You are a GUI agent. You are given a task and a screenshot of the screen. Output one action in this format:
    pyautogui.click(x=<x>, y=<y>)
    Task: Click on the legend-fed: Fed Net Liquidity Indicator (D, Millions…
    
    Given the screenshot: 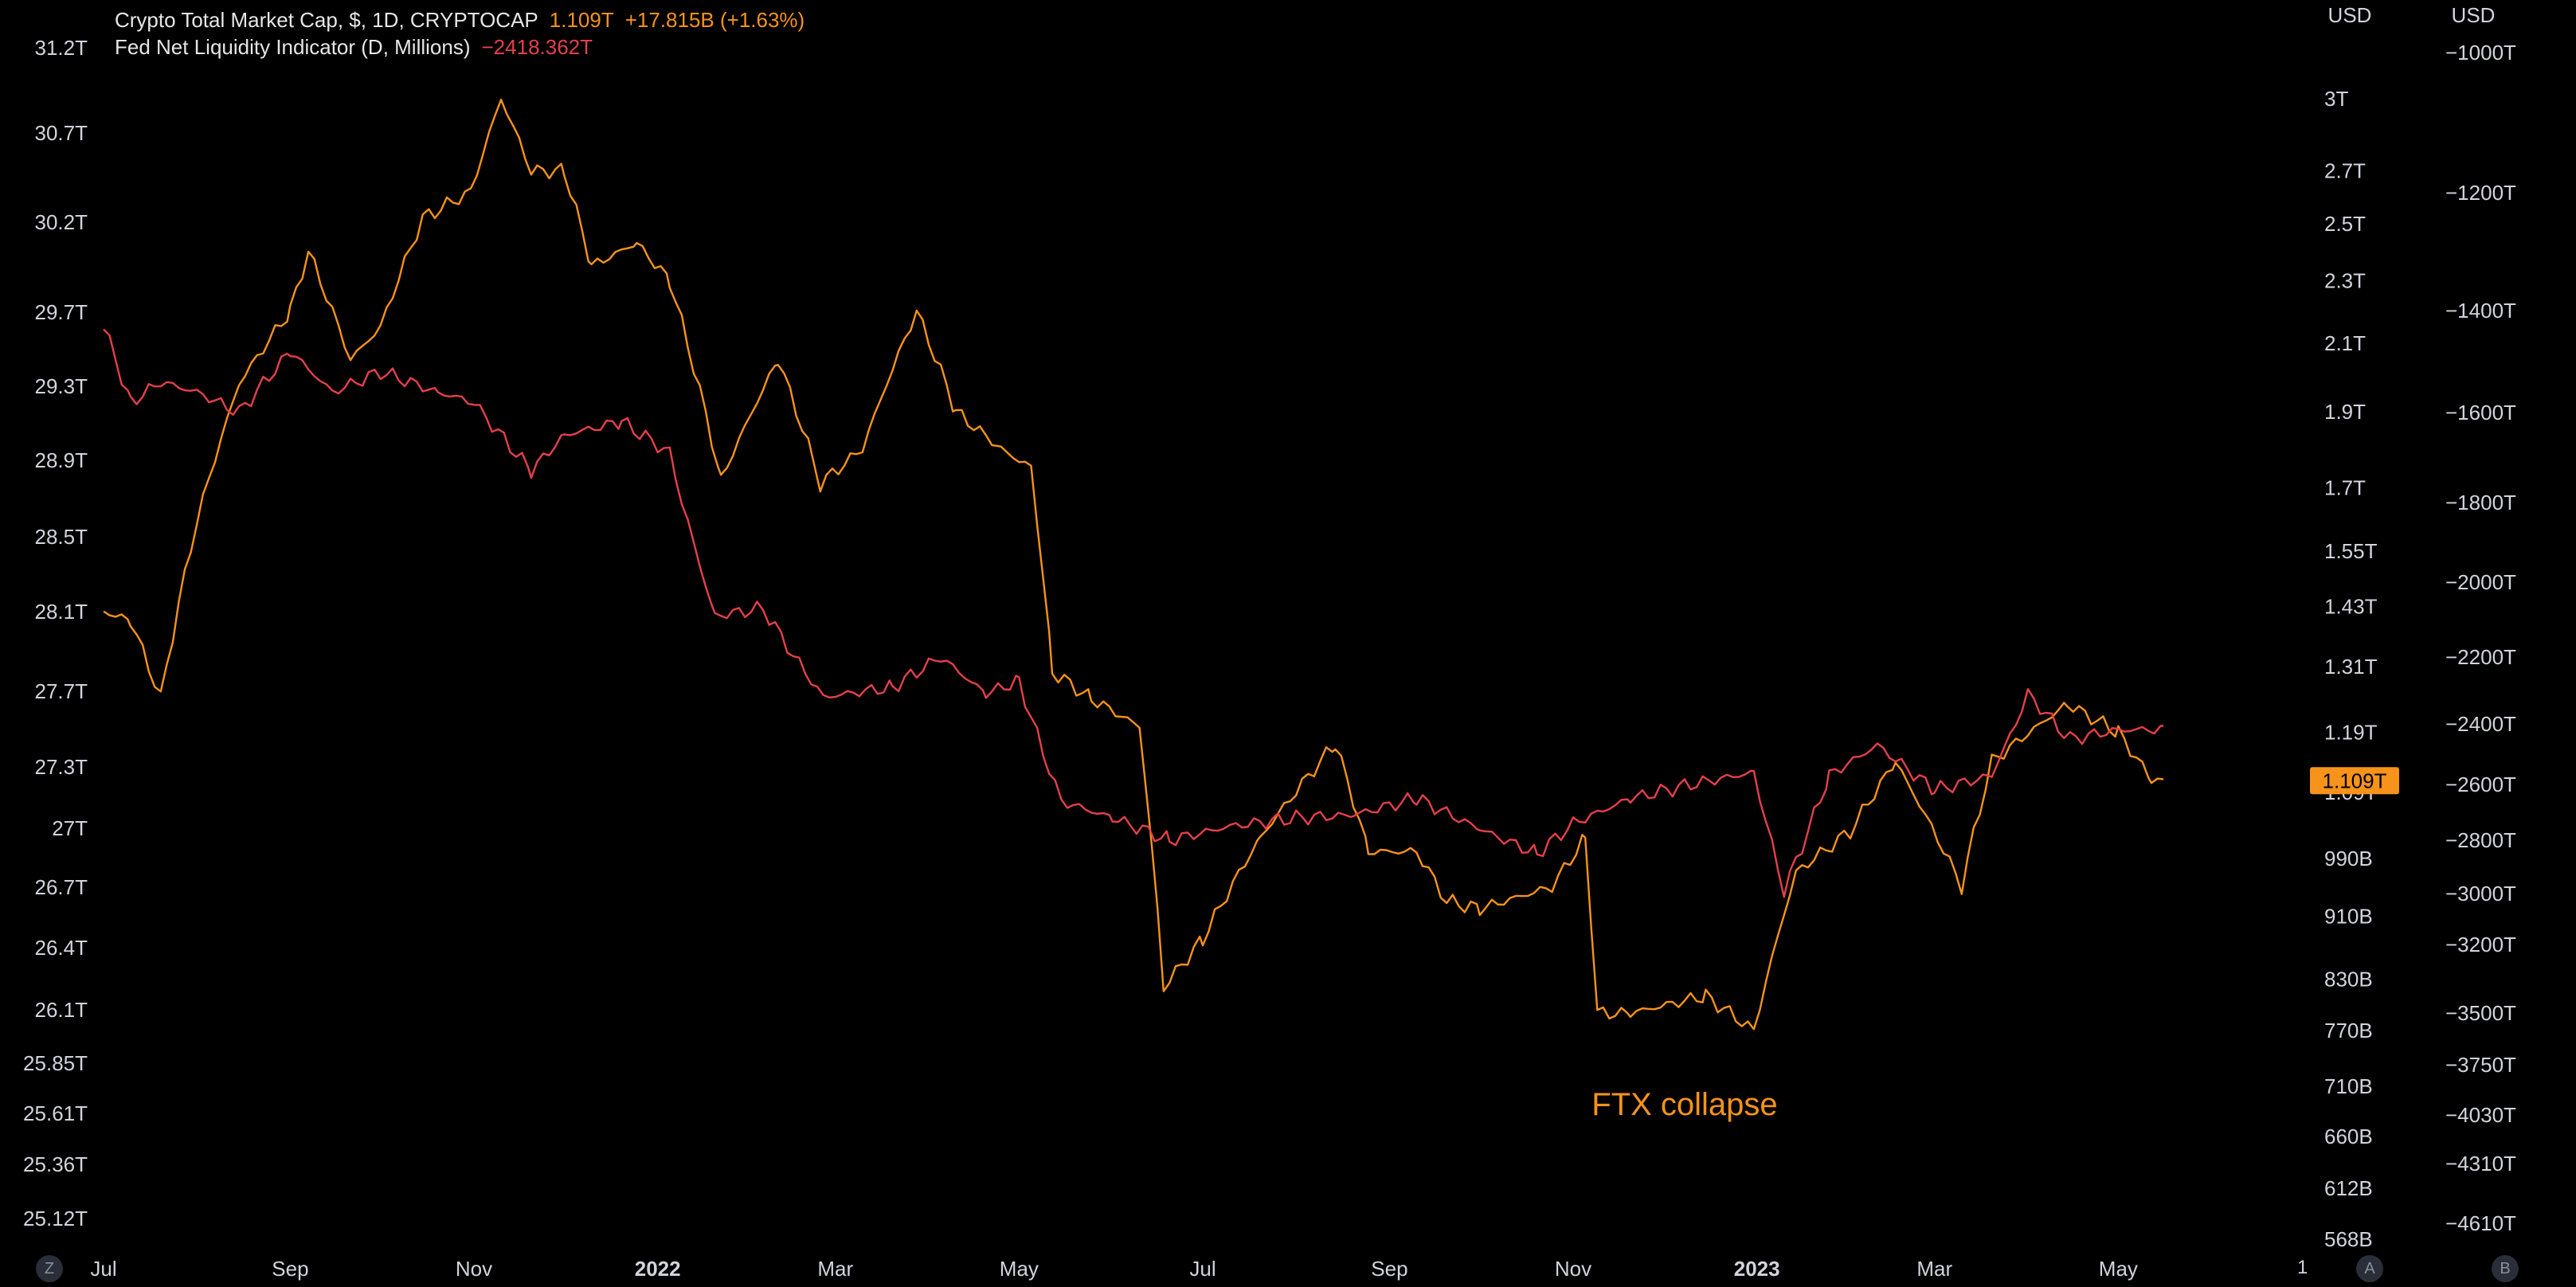 What is the action you would take?
    pyautogui.click(x=354, y=47)
    